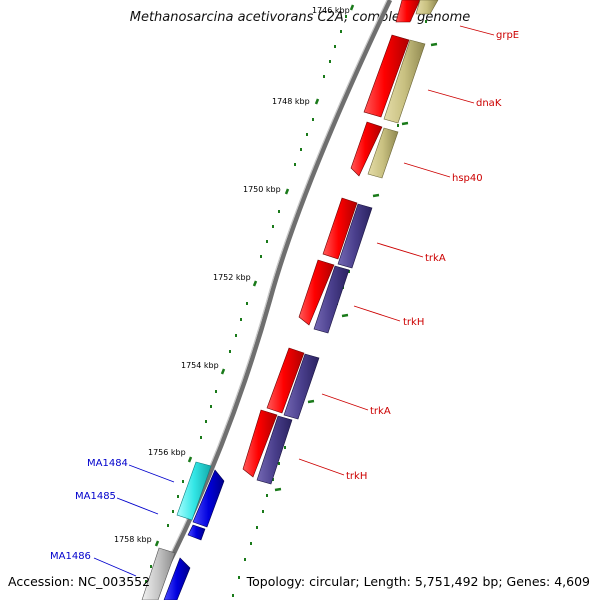 The image size is (600, 600). Describe the element at coordinates (340, 228) in the screenshot. I see `gene-arrow-trka1-red` at that location.